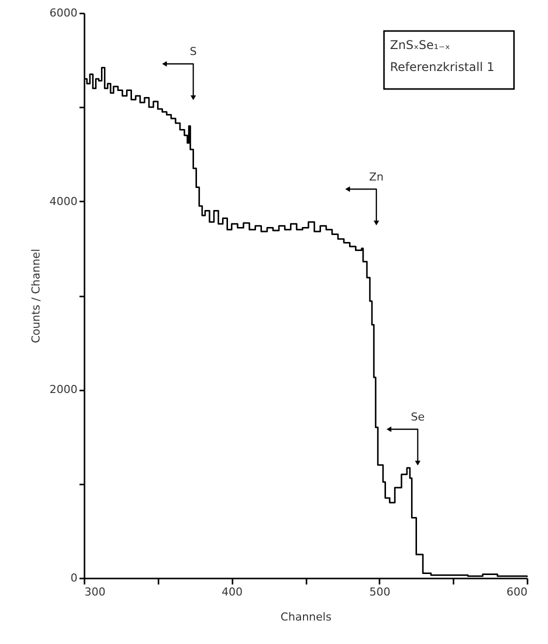  I want to click on x-axis-title: Channels, so click(306, 617).